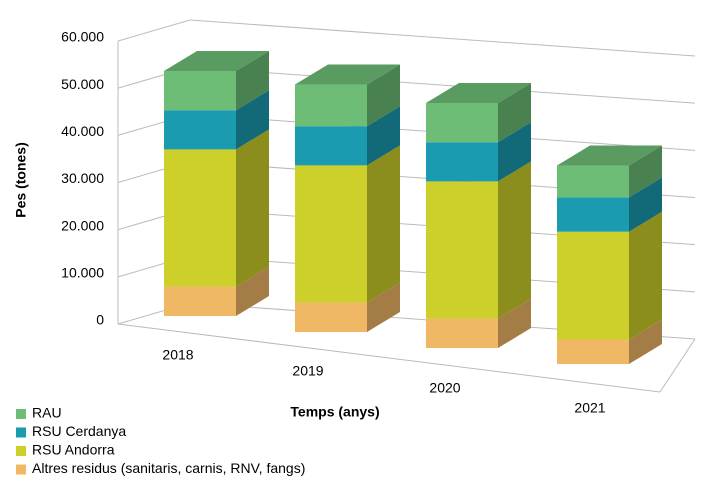 The image size is (703, 486). Describe the element at coordinates (177, 355) in the screenshot. I see `x-tick-label: 2018` at that location.